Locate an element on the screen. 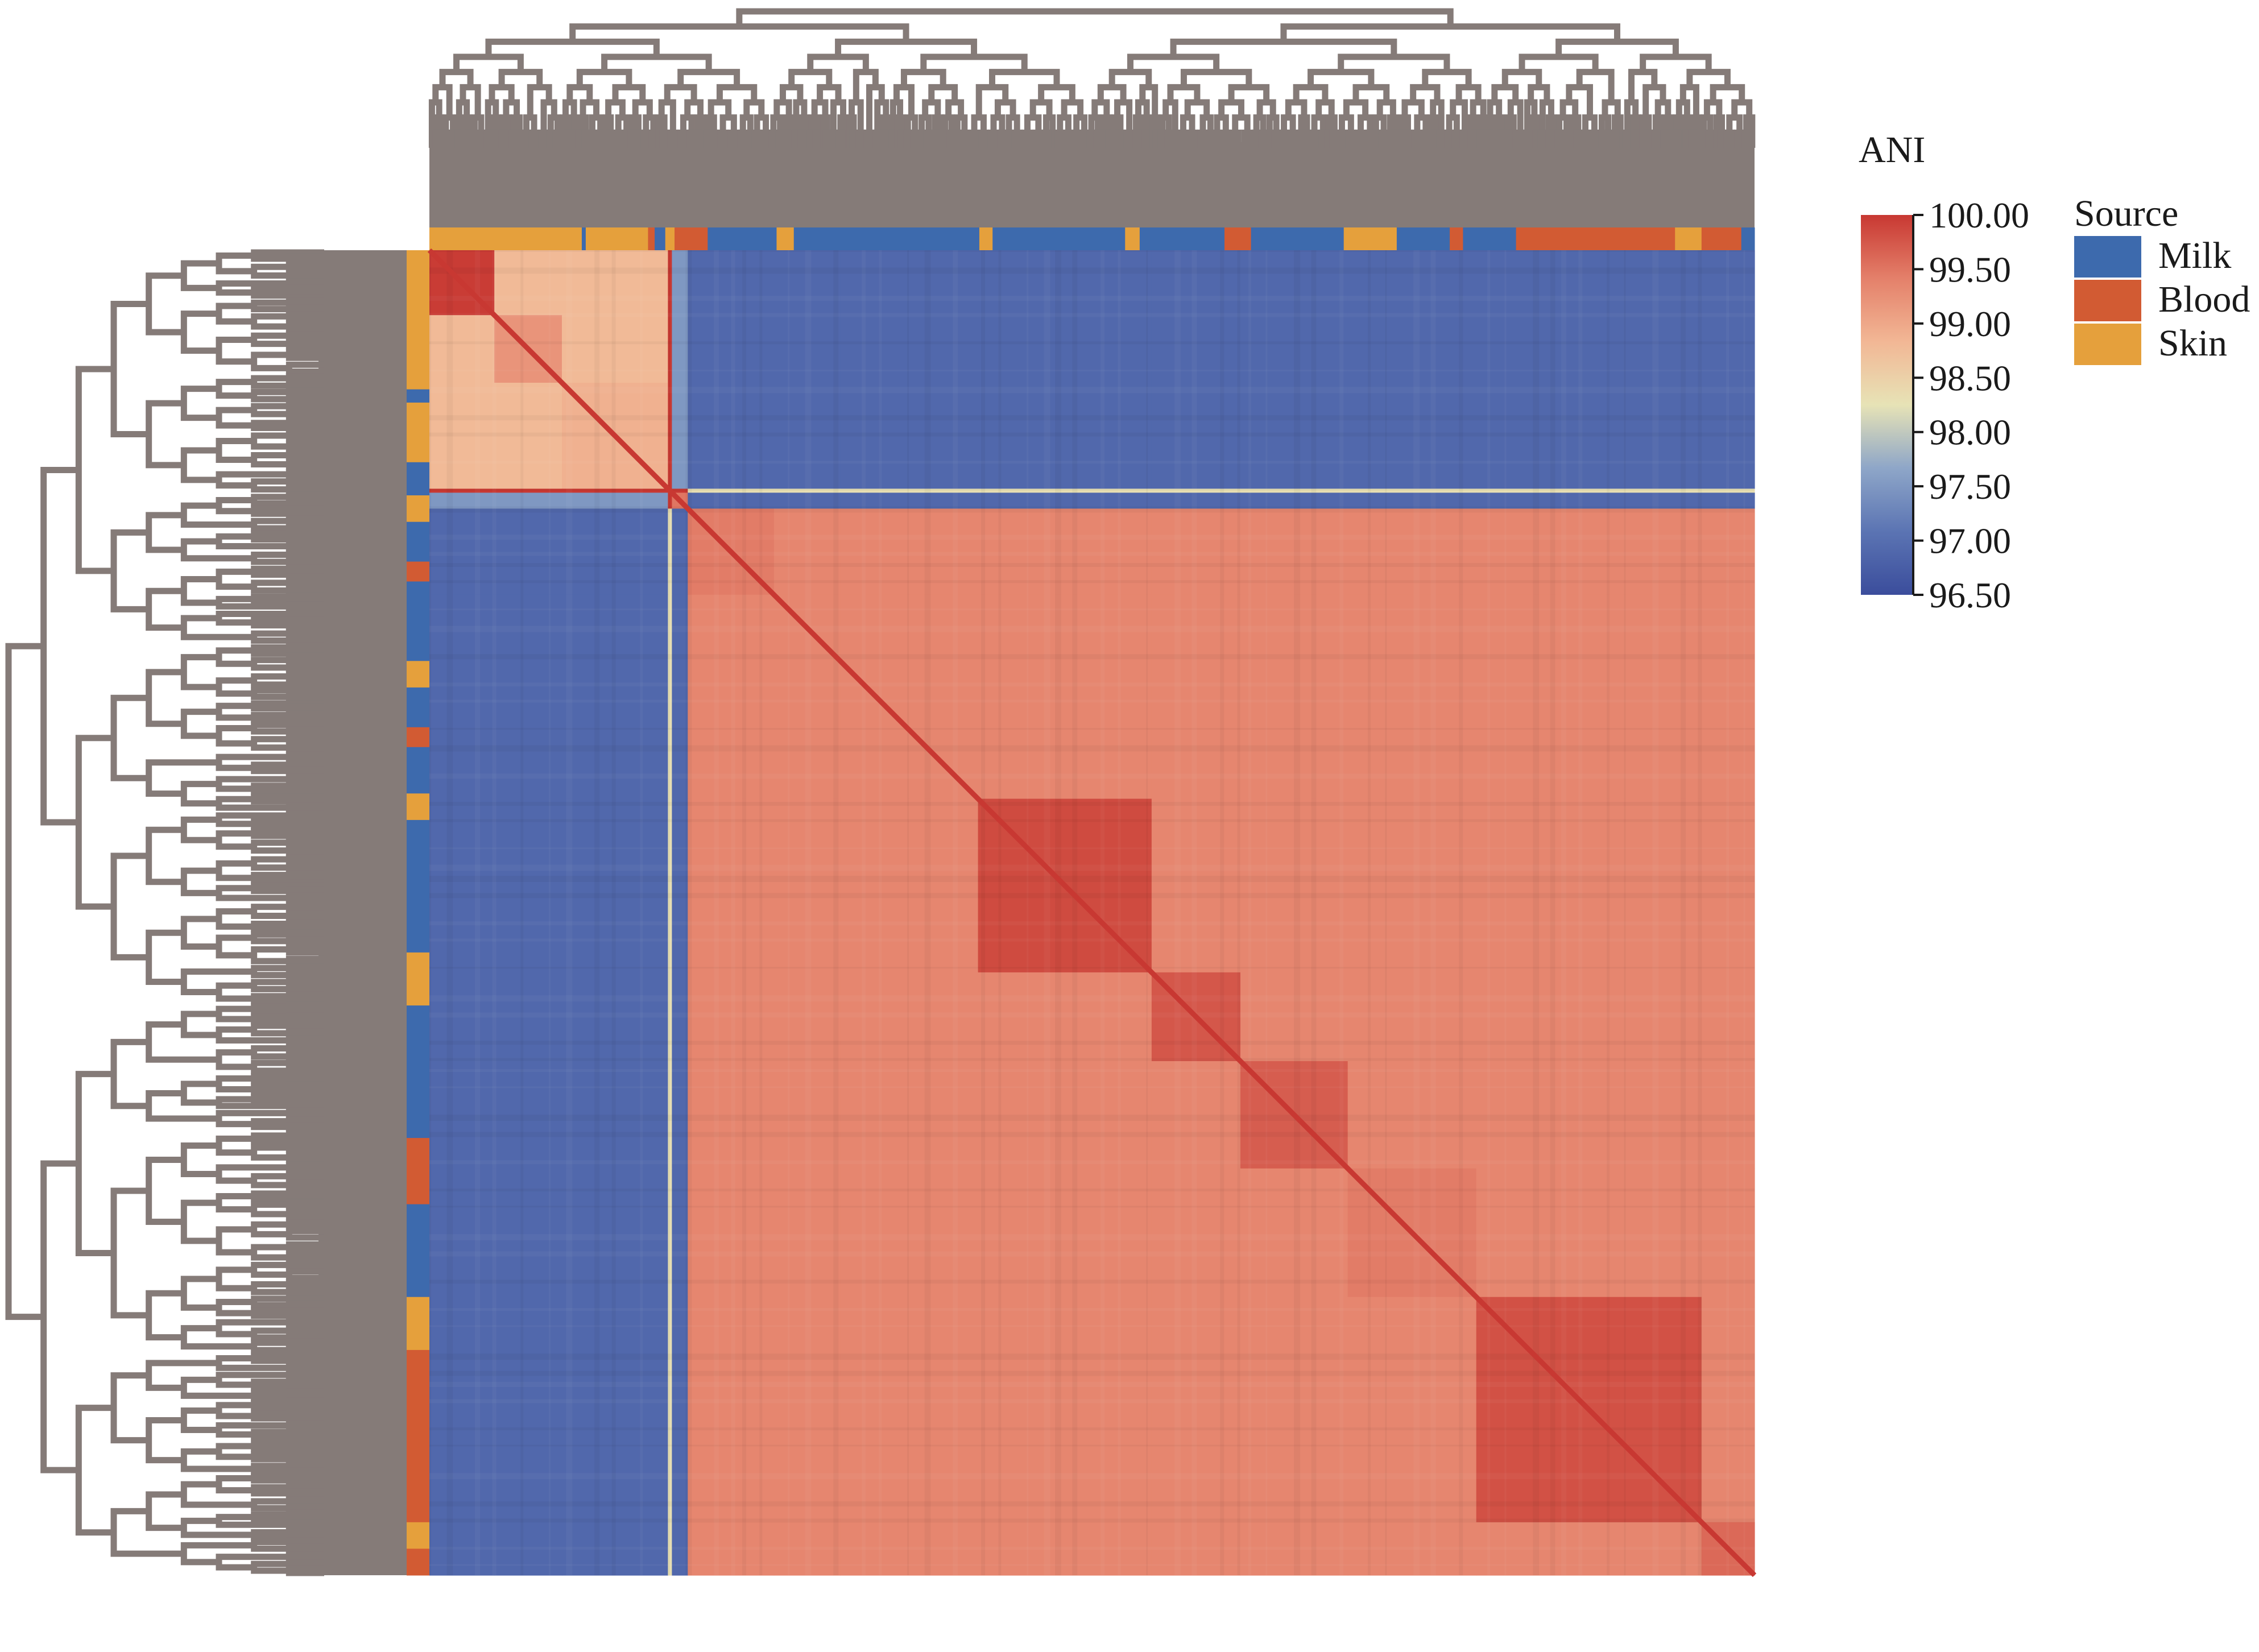 The height and width of the screenshot is (1652, 2259). colorbar-tick-label: 100.00 is located at coordinates (1979, 215).